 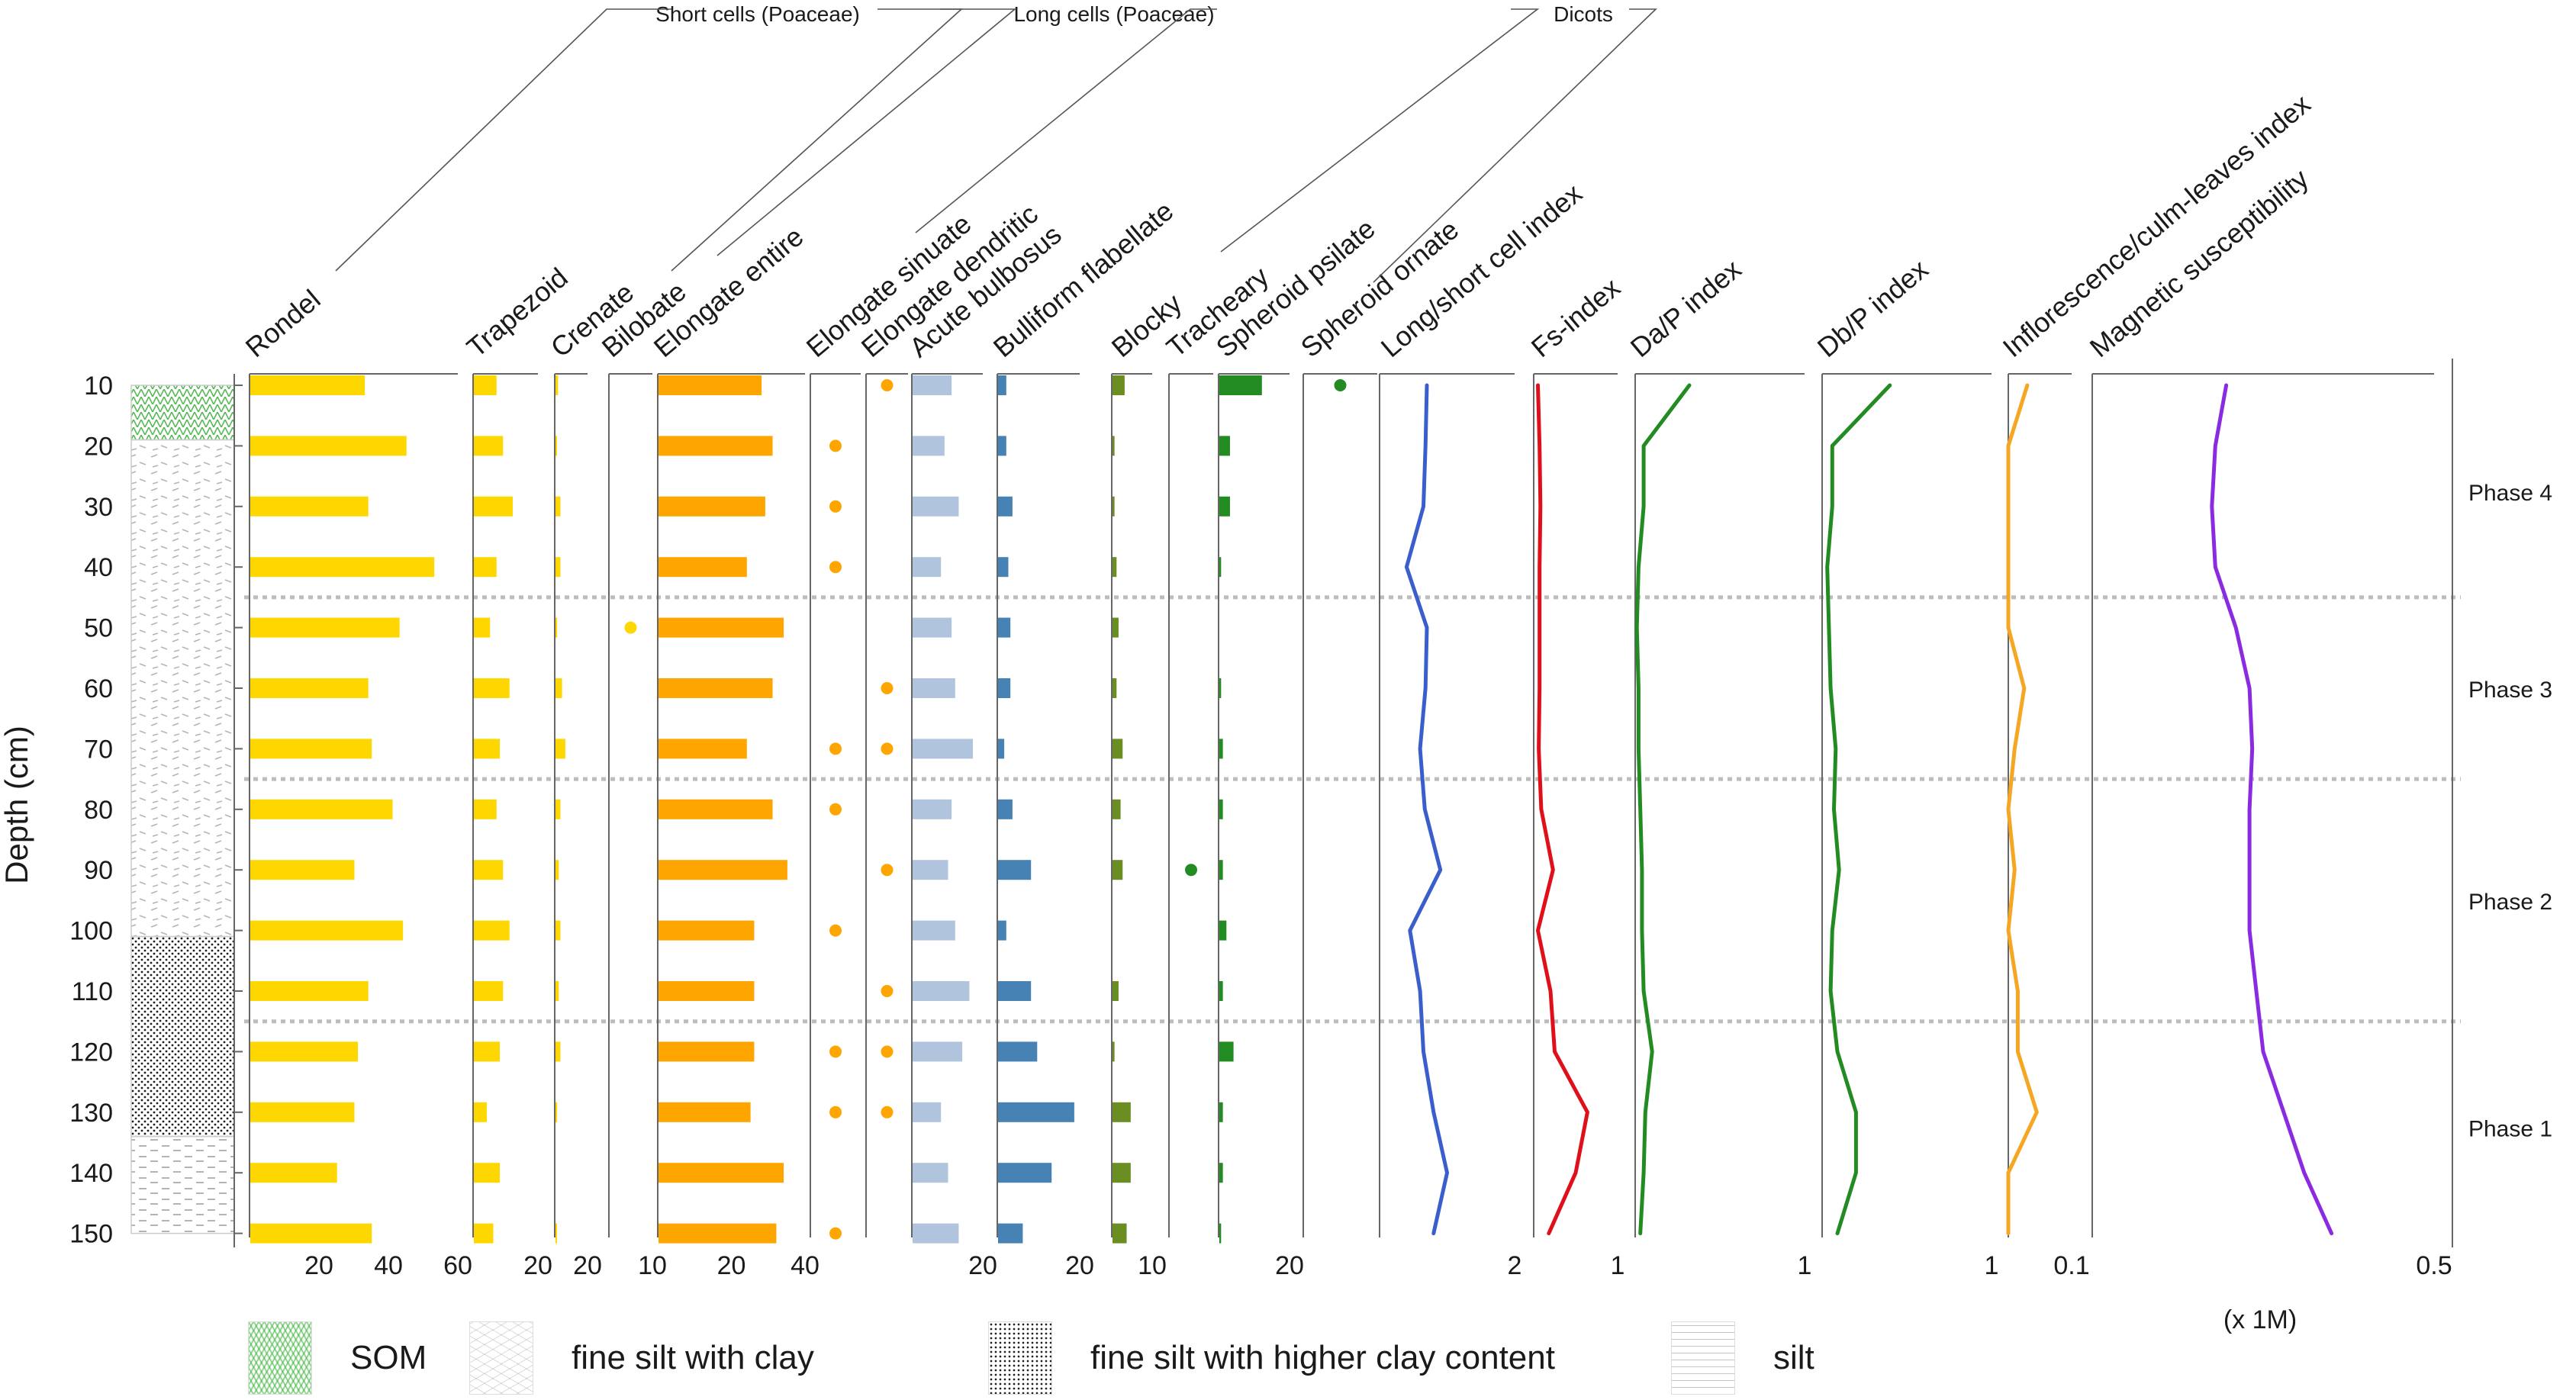 What do you see at coordinates (1020, 1358) in the screenshot?
I see `fine-silt-higher-clay-swatch` at bounding box center [1020, 1358].